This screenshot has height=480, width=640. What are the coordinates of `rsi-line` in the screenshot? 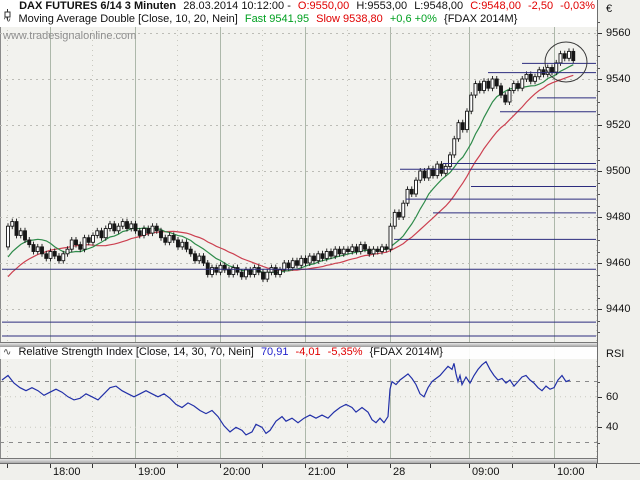 It's located at (286, 398).